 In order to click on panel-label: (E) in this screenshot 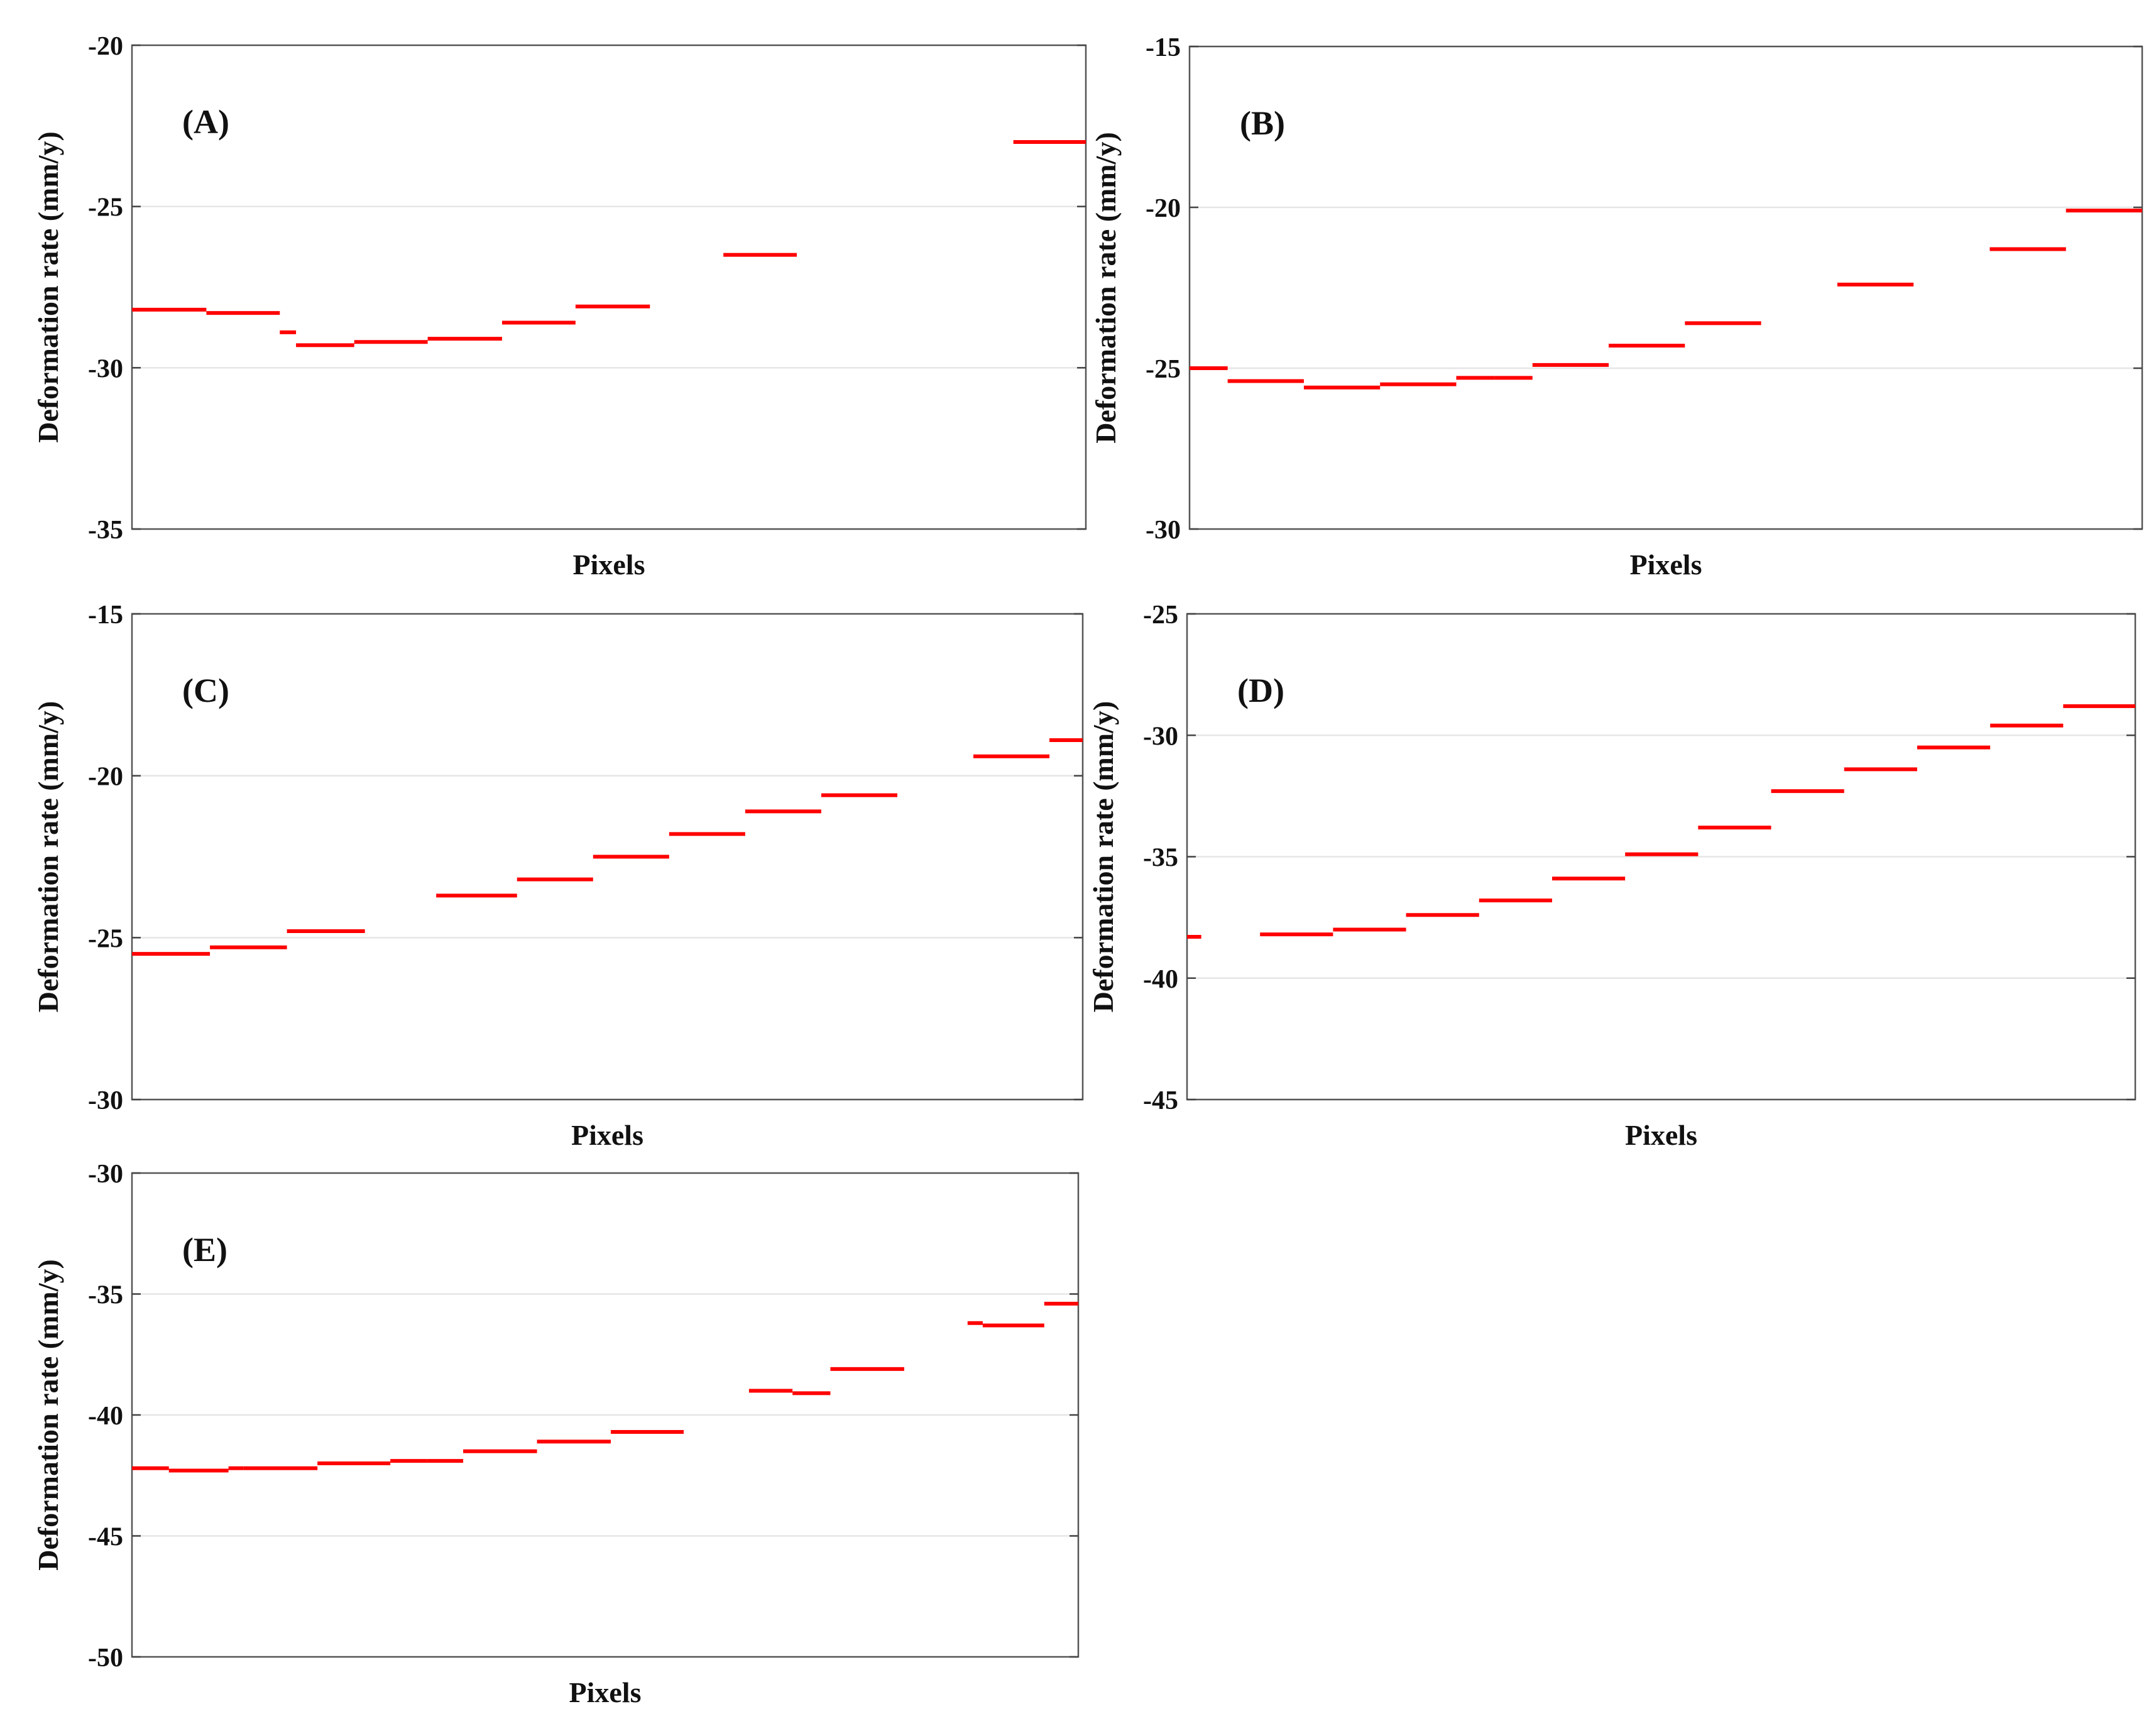, I will do `click(205, 1250)`.